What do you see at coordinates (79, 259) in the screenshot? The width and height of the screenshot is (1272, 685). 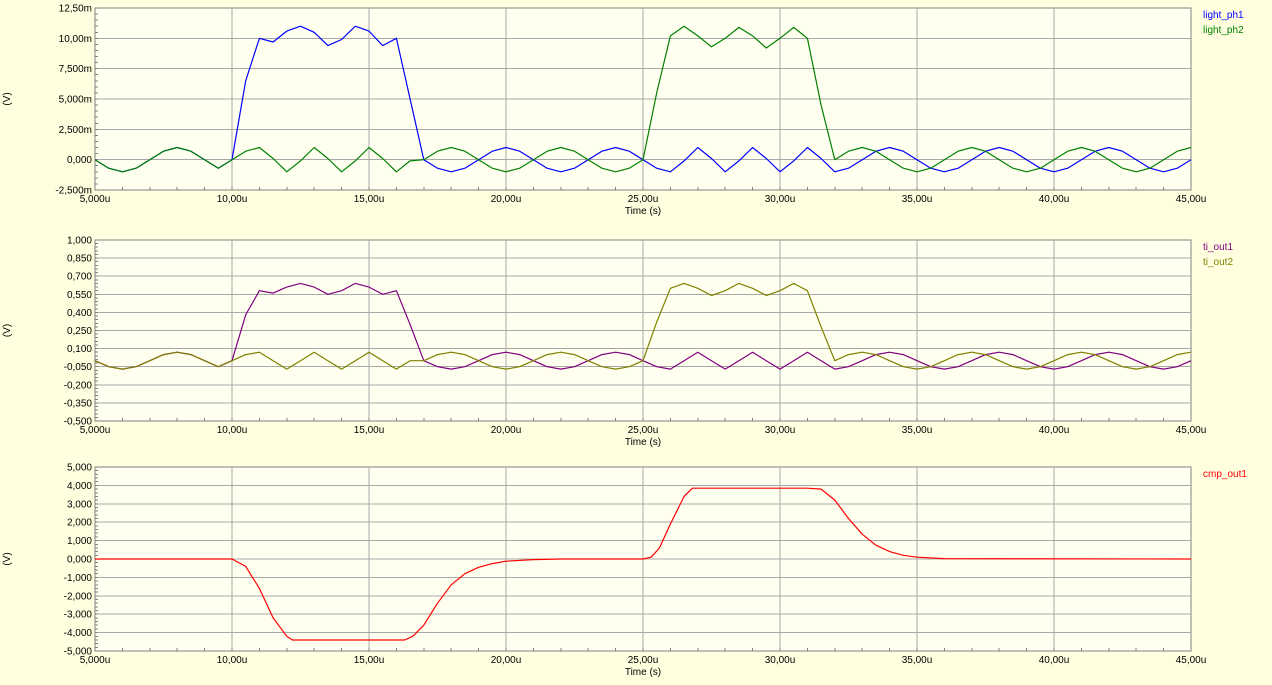 I see `y-tick-label: 0,850` at bounding box center [79, 259].